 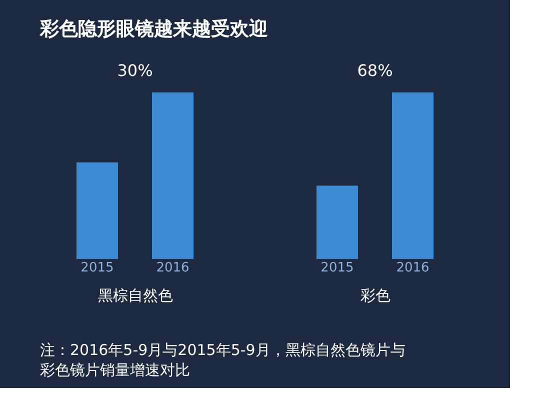 What do you see at coordinates (375, 70) in the screenshot?
I see `text: 68%` at bounding box center [375, 70].